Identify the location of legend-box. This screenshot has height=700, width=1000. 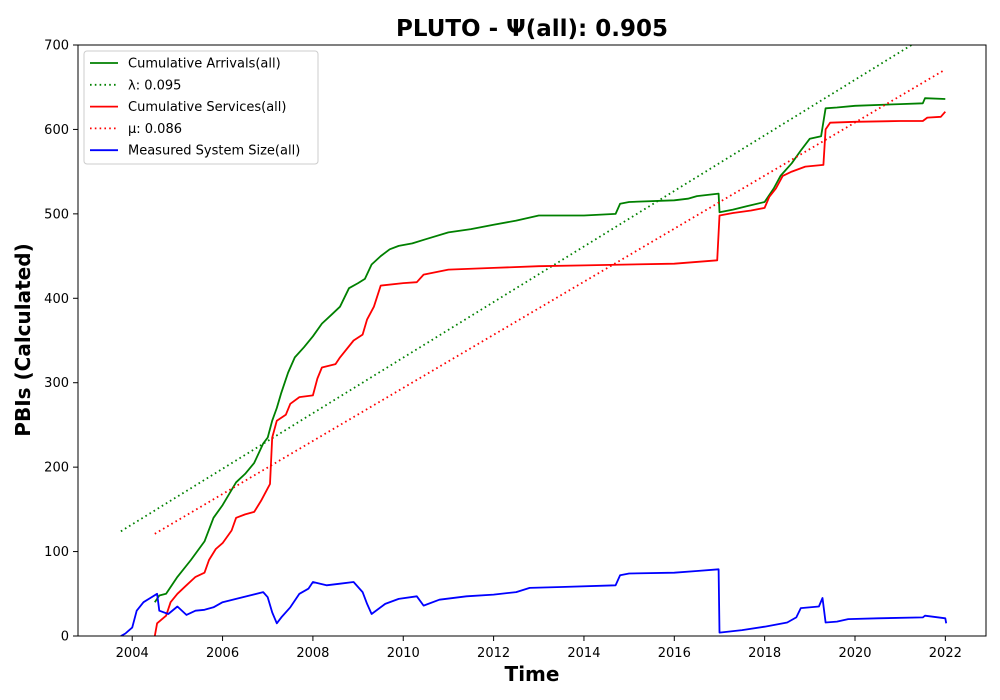
(201, 107).